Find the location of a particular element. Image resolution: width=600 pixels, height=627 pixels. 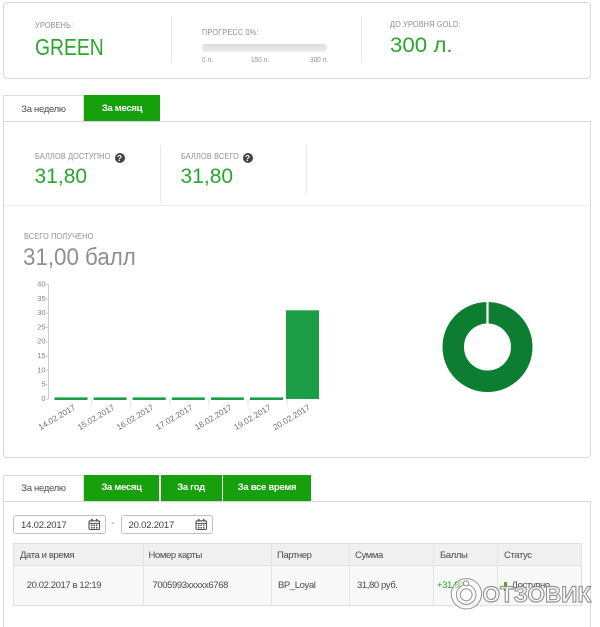

svg-text: 20.02.2017 is located at coordinates (291, 417).